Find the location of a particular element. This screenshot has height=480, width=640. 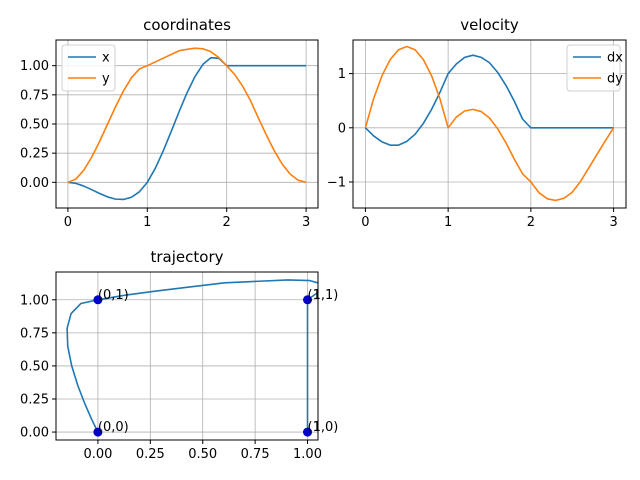

series-line-trajectory is located at coordinates (192, 356).